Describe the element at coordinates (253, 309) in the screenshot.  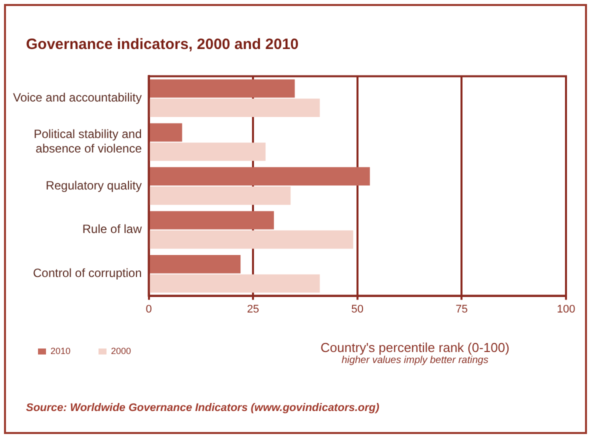
I see `x-tick-label: 25` at that location.